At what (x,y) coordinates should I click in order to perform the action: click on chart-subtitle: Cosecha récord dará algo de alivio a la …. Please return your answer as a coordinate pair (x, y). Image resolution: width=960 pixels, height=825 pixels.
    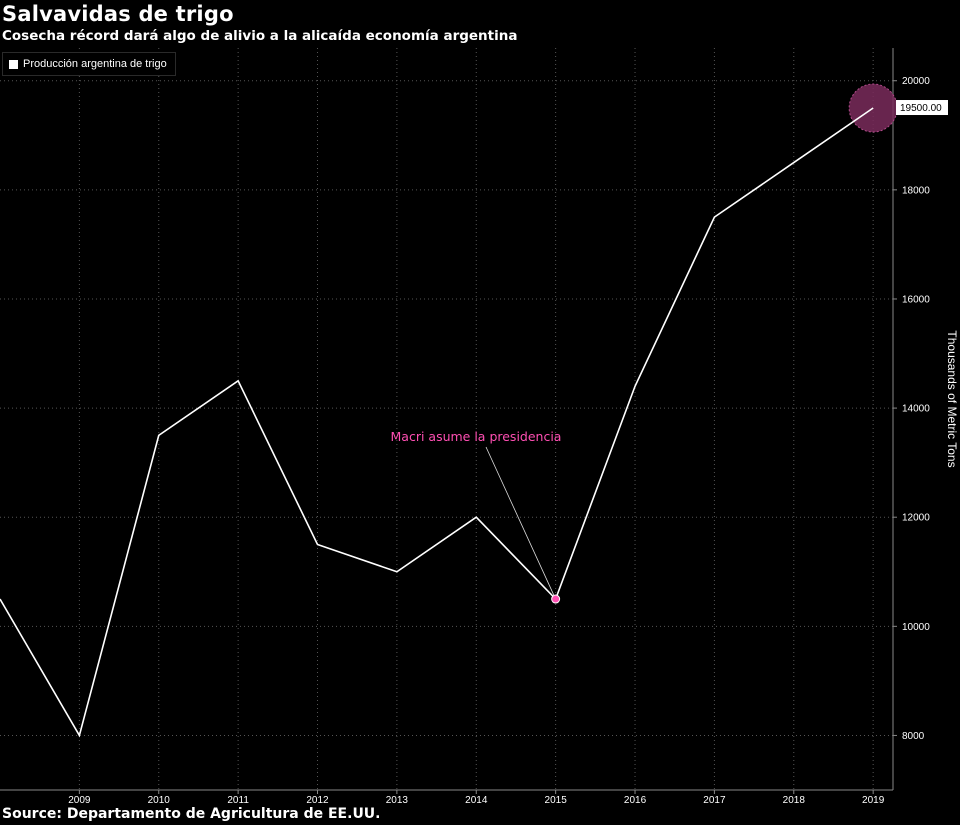
    Looking at the image, I should click on (260, 36).